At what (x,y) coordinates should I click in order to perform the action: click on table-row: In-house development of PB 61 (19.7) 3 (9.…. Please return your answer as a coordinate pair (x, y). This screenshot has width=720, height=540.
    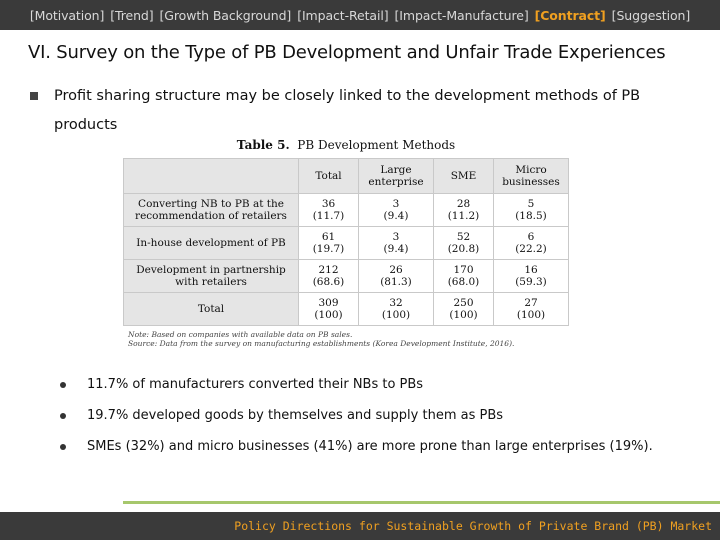
    Looking at the image, I should click on (346, 243).